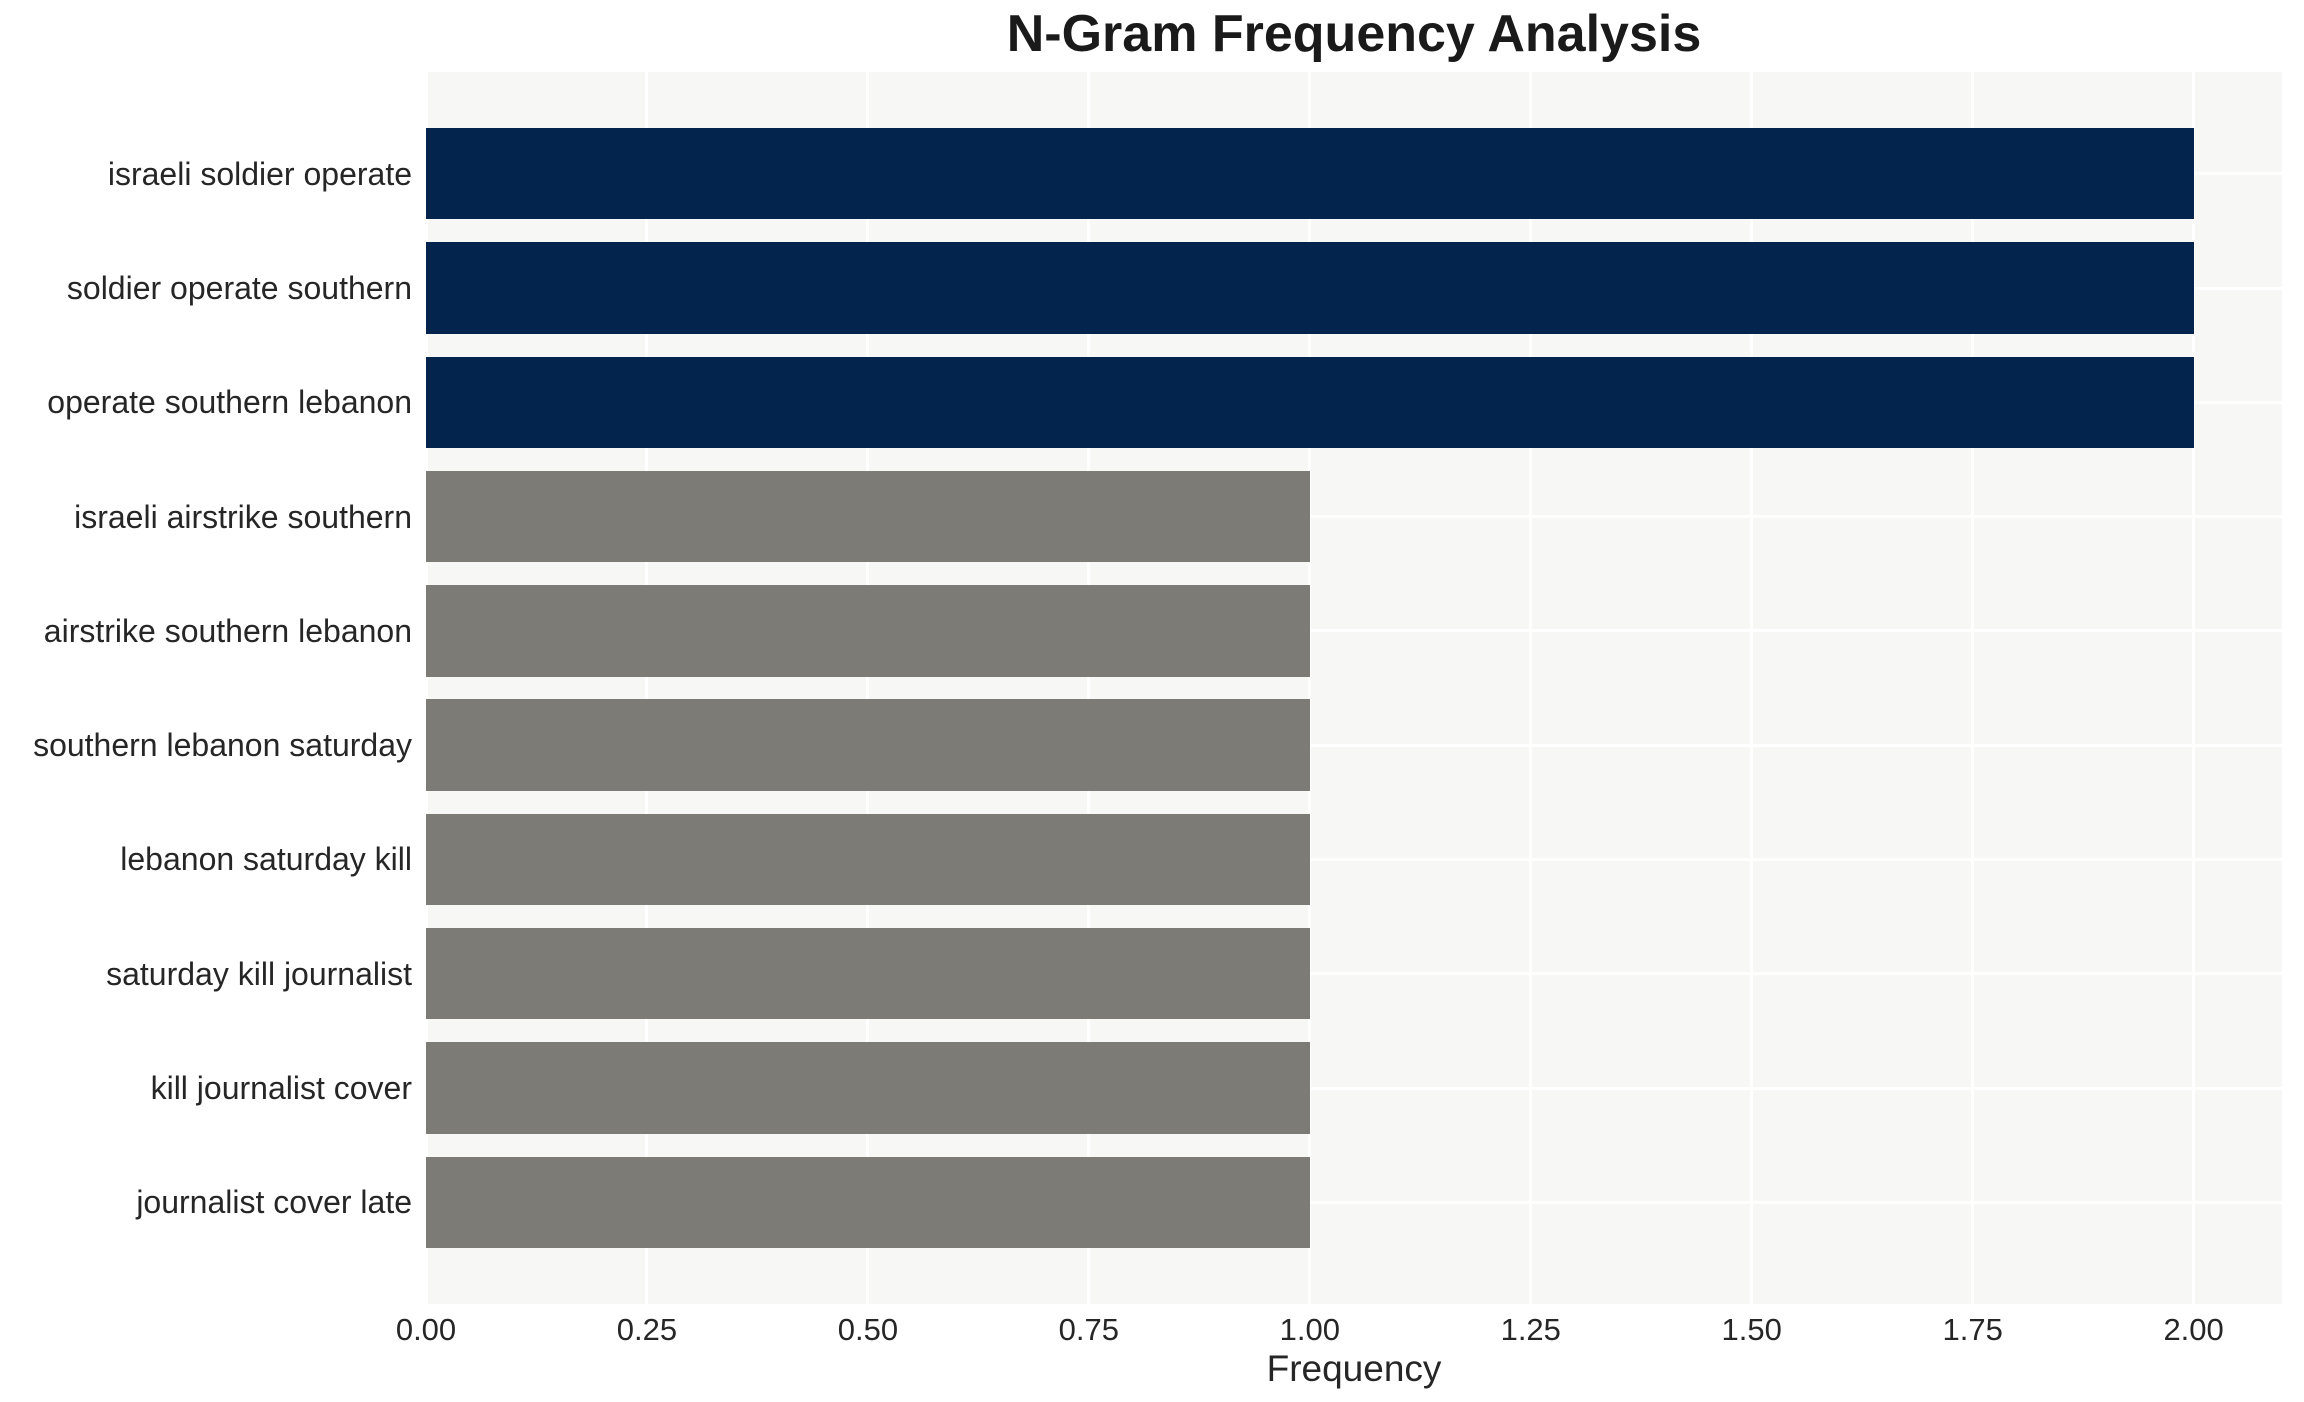 This screenshot has width=2304, height=1402. Describe the element at coordinates (1354, 1368) in the screenshot. I see `x-axis-title: Frequency` at that location.